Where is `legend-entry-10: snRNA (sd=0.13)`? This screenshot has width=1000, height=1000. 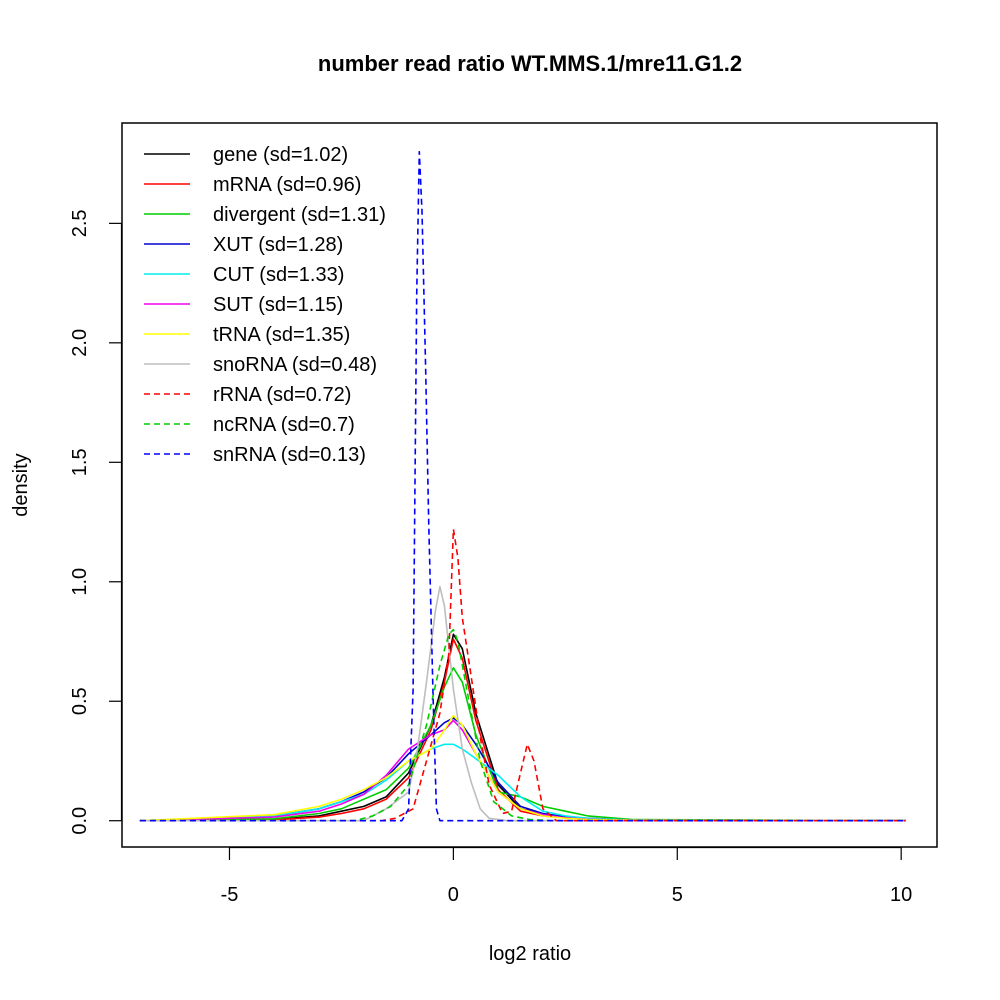 legend-entry-10: snRNA (sd=0.13) is located at coordinates (289, 455).